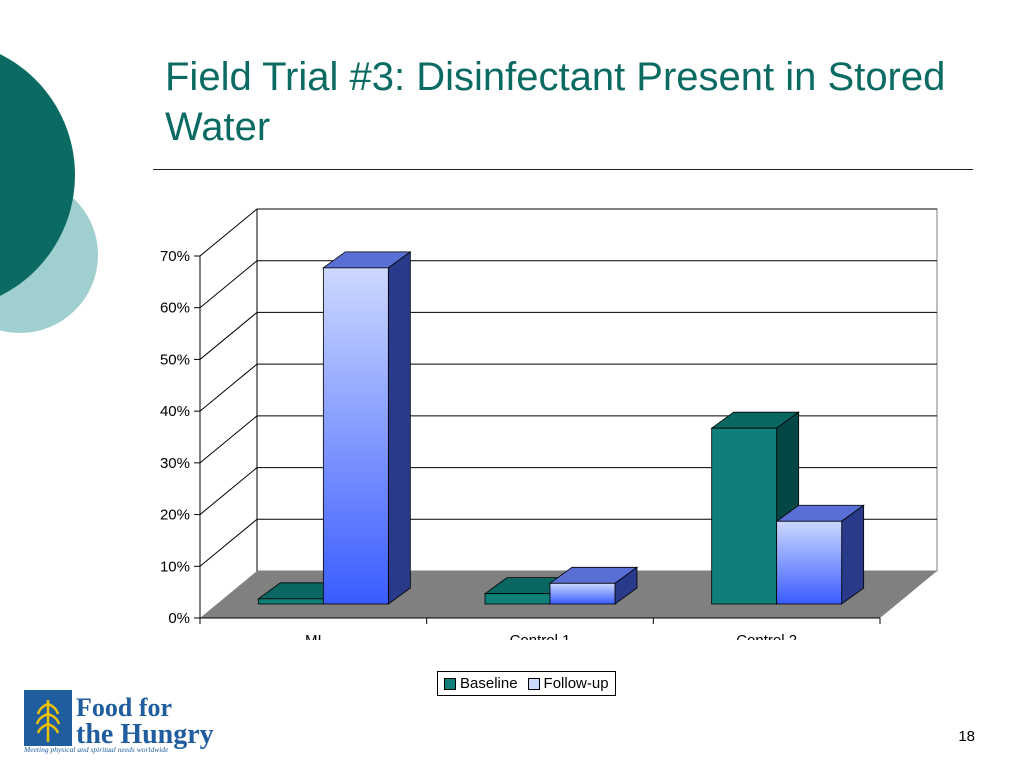  I want to click on logo-text-line1: Food for, so click(124, 707).